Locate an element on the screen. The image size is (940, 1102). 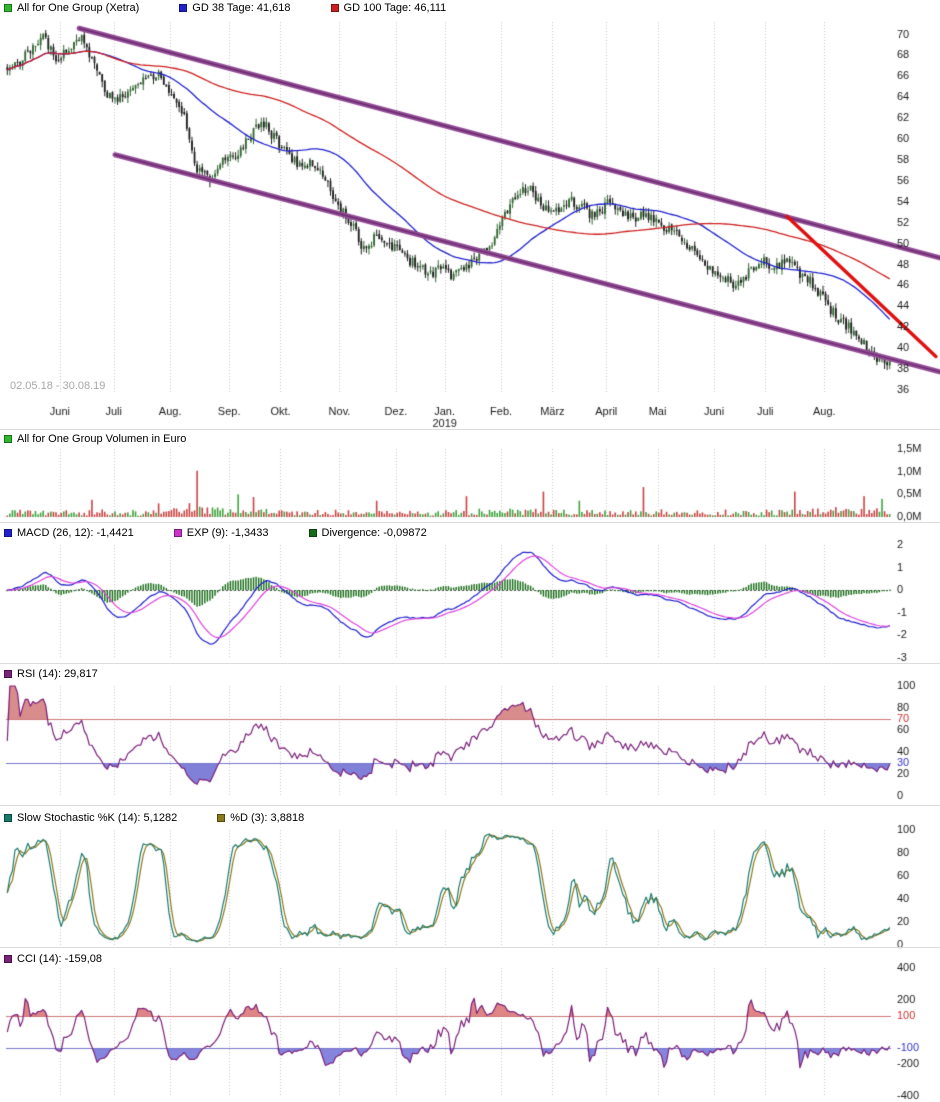
macd-divergence-label: Divergence: -0,09872 is located at coordinates (374, 532).